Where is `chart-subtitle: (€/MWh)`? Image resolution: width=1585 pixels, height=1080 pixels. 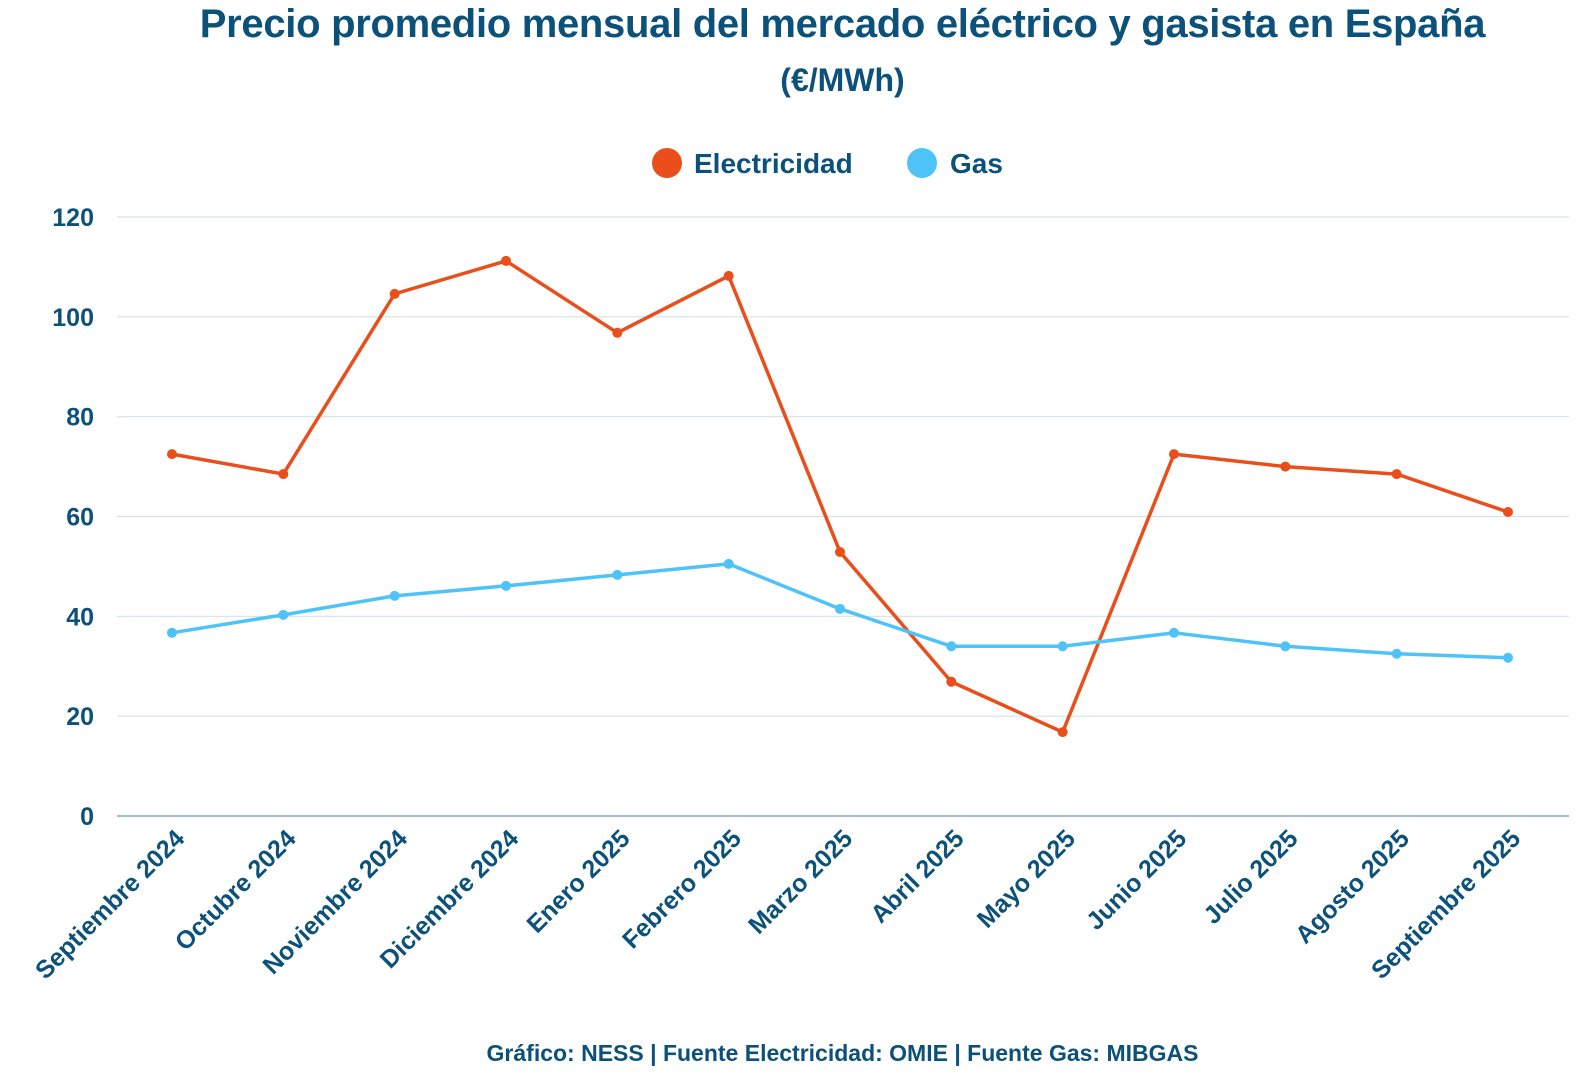
chart-subtitle: (€/MWh) is located at coordinates (842, 80).